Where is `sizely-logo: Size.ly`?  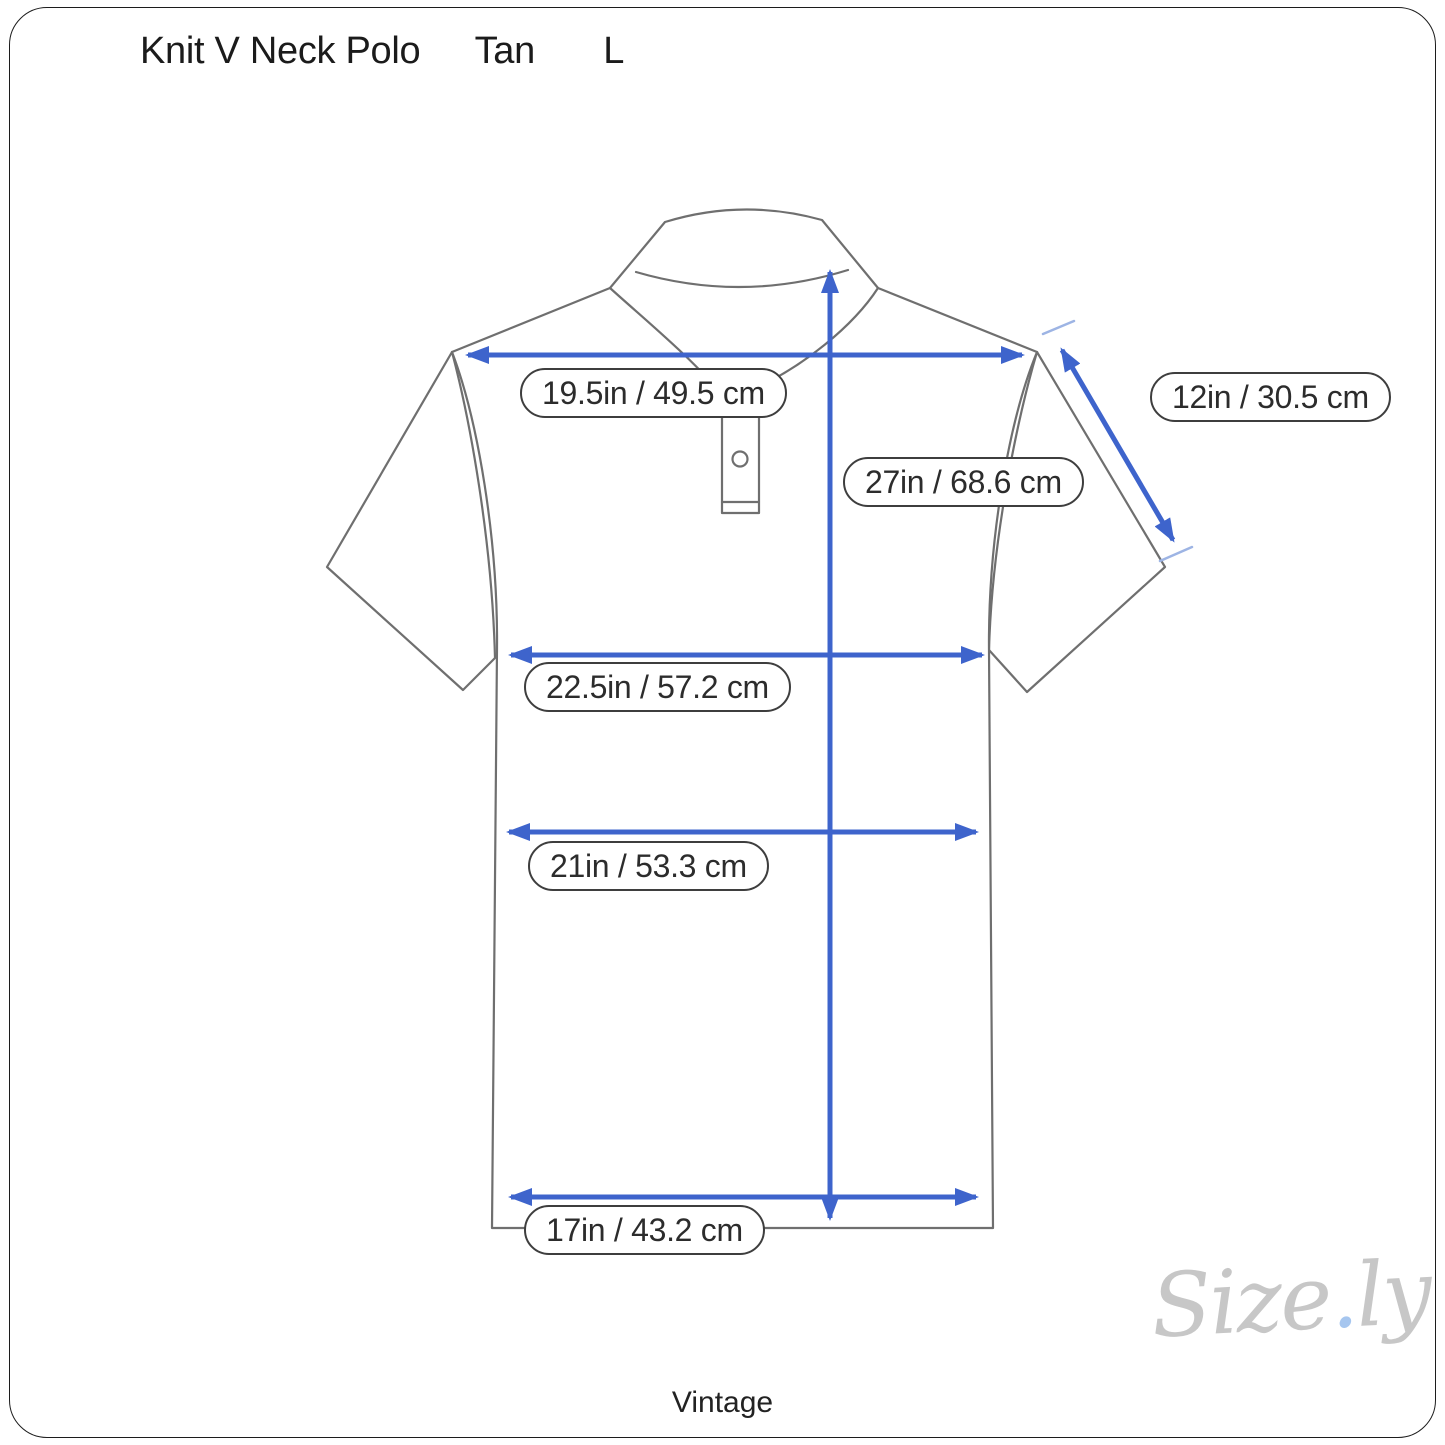 sizely-logo: Size.ly is located at coordinates (1280, 1299).